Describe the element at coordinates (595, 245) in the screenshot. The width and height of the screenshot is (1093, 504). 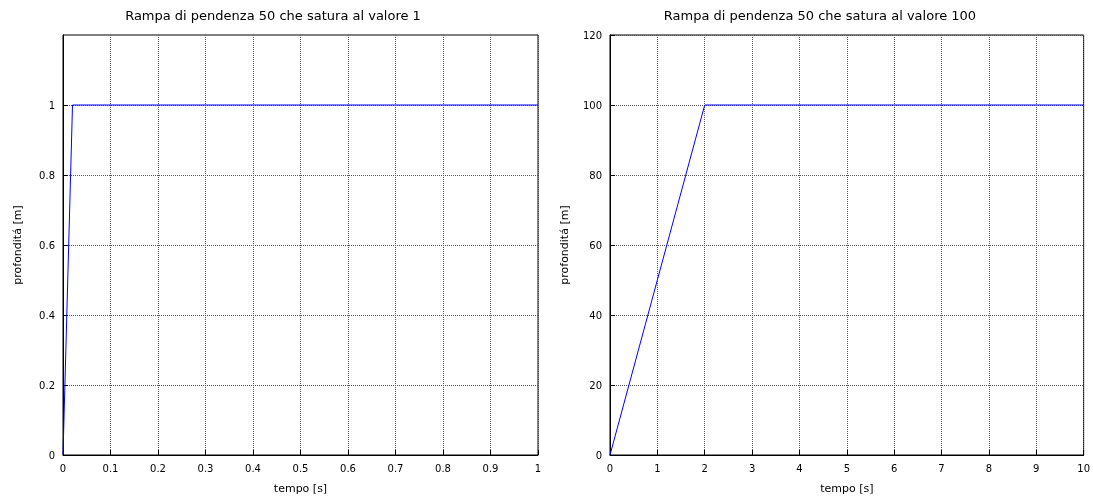
I see `y-tick-label: 60` at that location.